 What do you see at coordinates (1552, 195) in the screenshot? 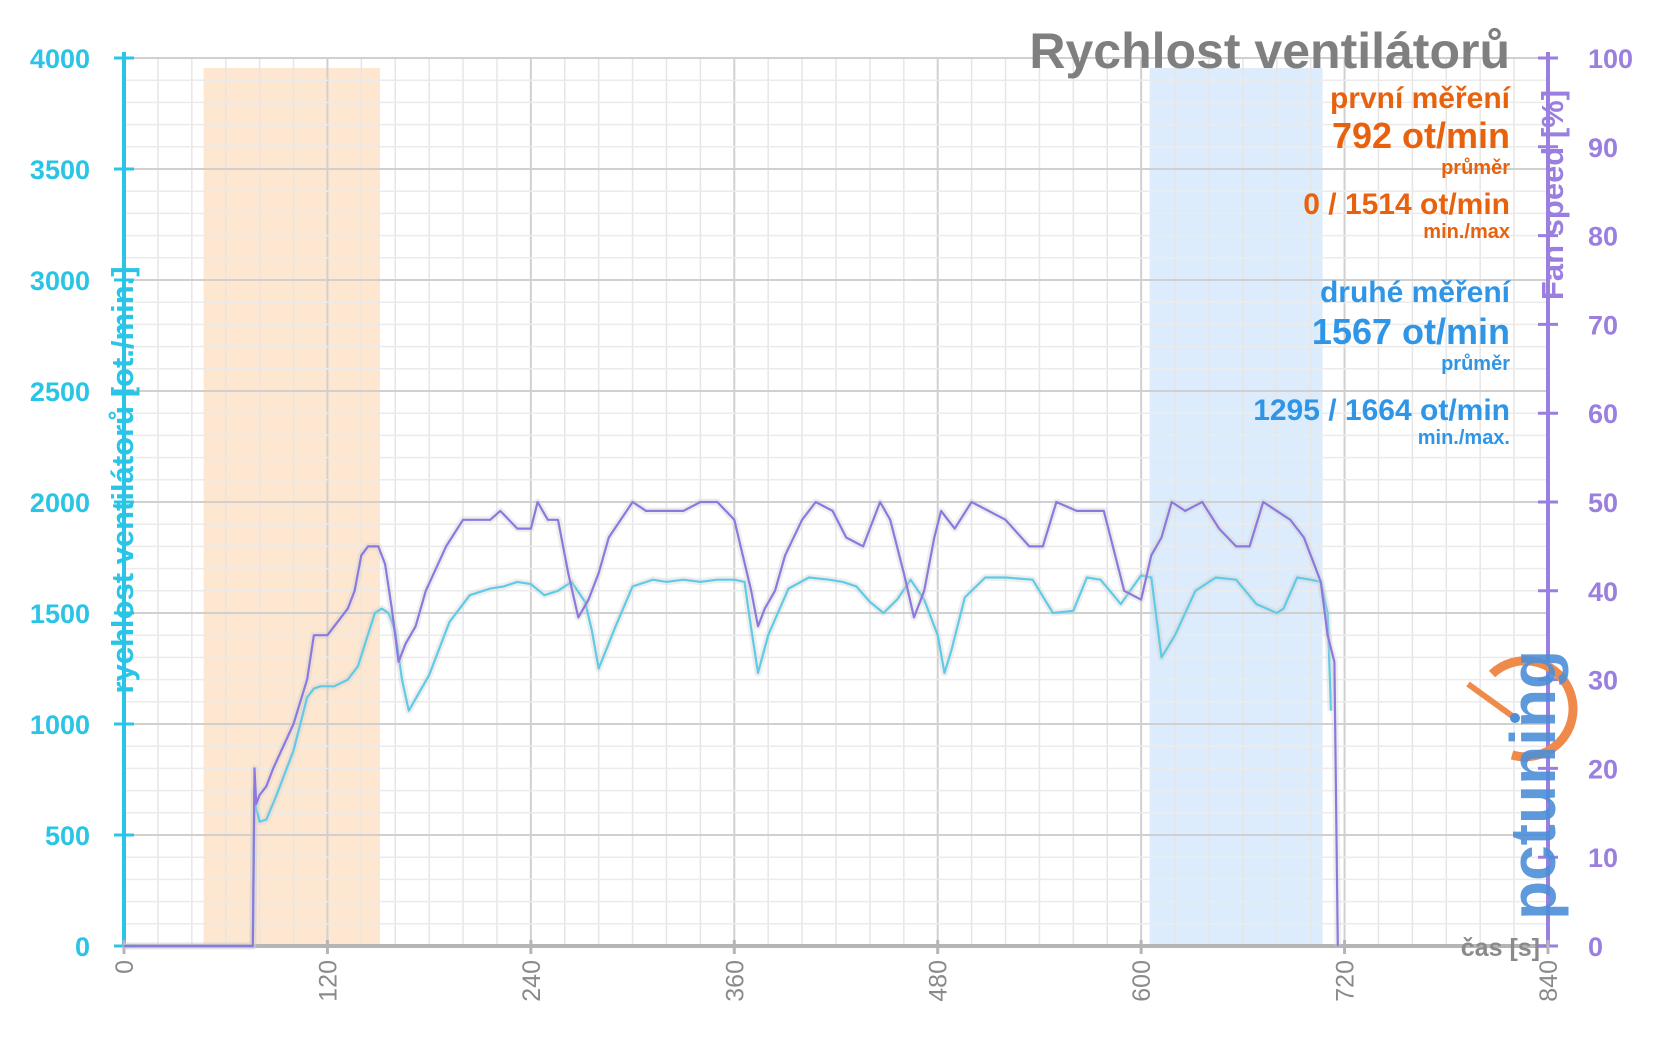
I see `y-axis-right-title: Fan speed [%]` at bounding box center [1552, 195].